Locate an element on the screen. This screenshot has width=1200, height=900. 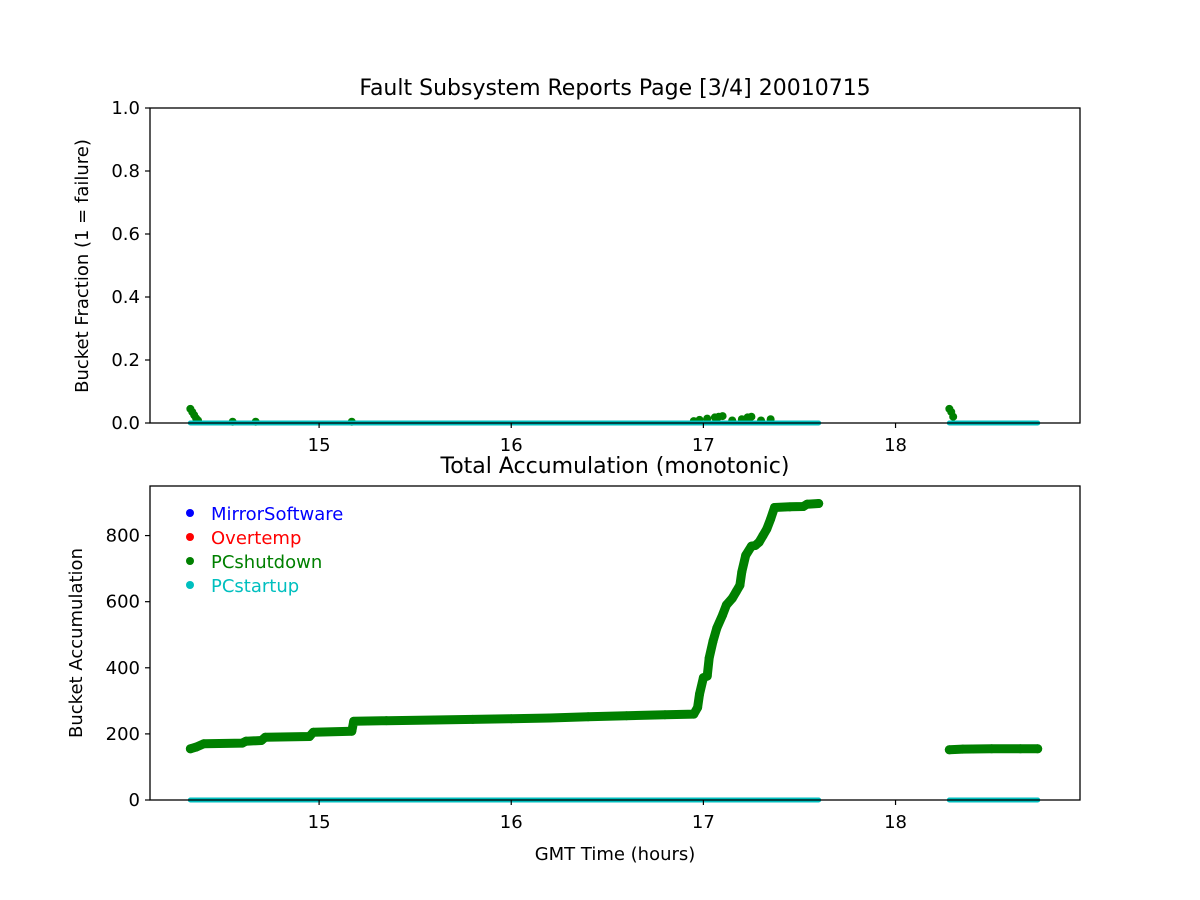
accumulation-chart-title: Total Accumulation (monotonic) is located at coordinates (615, 466).